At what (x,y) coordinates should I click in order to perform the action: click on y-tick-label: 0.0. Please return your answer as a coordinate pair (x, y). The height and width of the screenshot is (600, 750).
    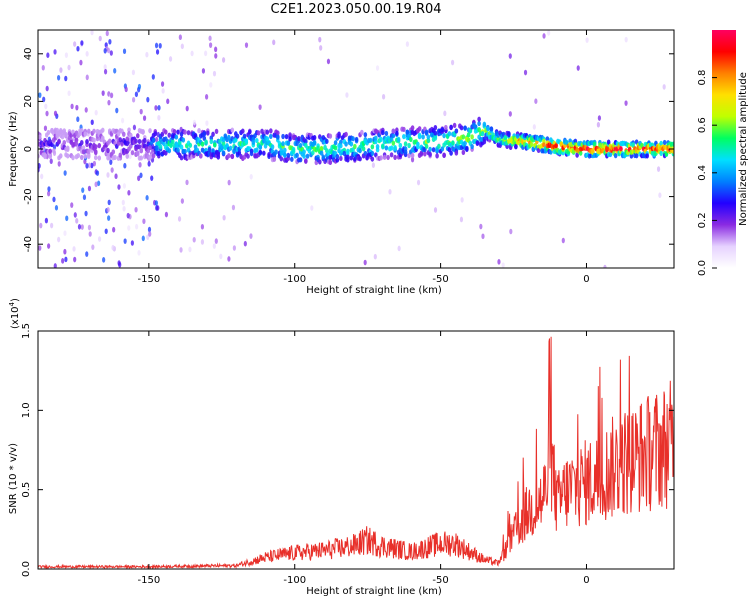
    Looking at the image, I should click on (26, 569).